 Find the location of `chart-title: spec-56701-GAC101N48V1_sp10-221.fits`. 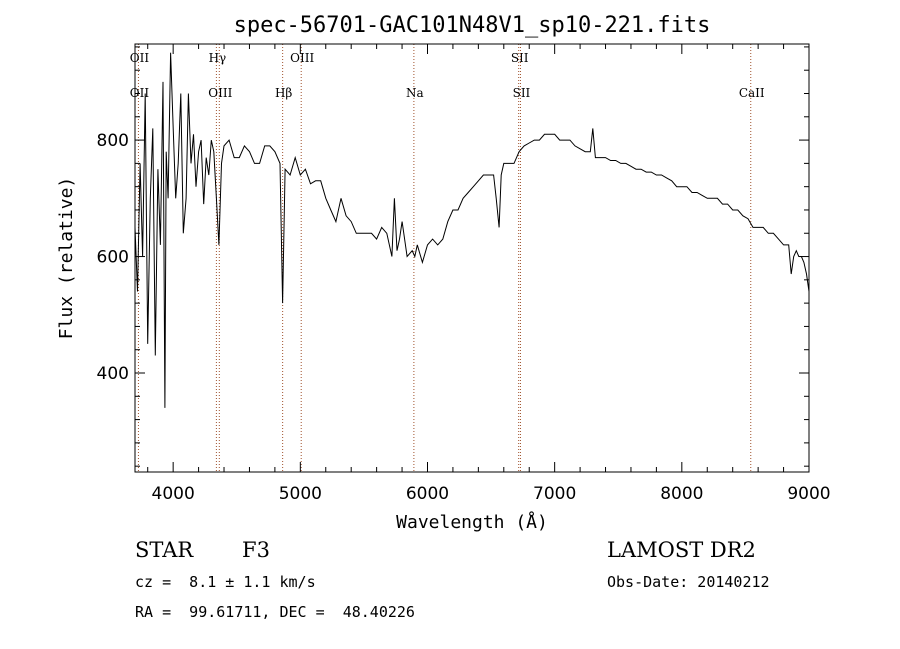

chart-title: spec-56701-GAC101N48V1_sp10-221.fits is located at coordinates (472, 25).